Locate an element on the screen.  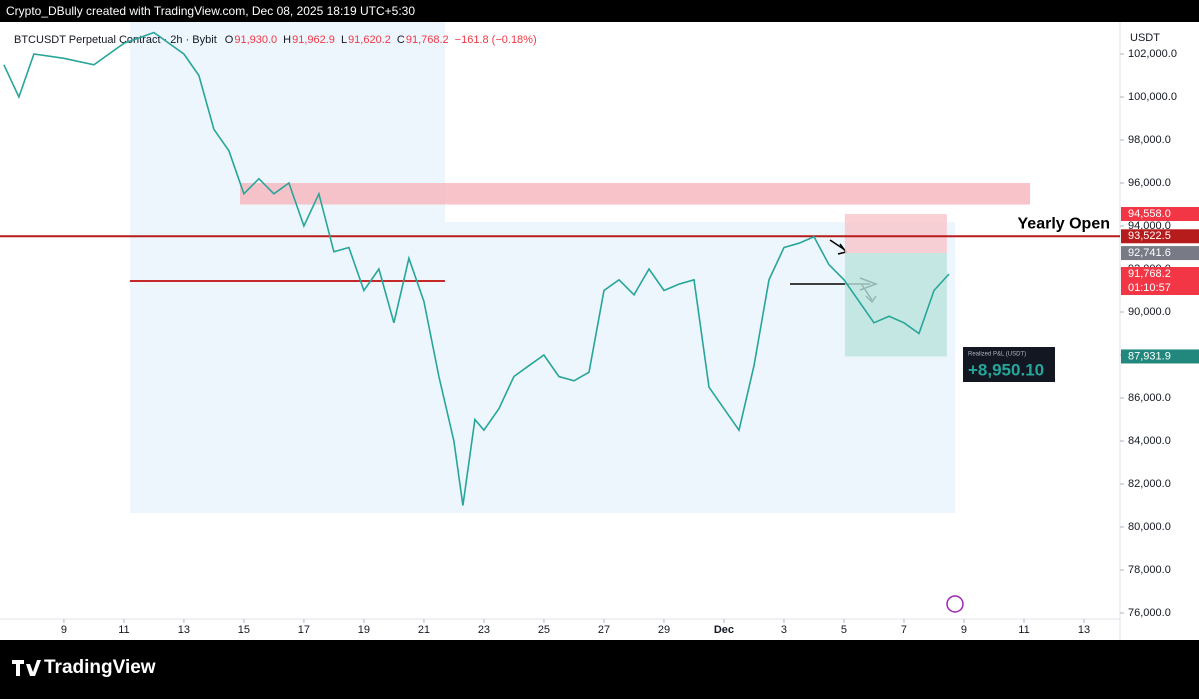
ohlc-value: 91,768.2 is located at coordinates (427, 40).